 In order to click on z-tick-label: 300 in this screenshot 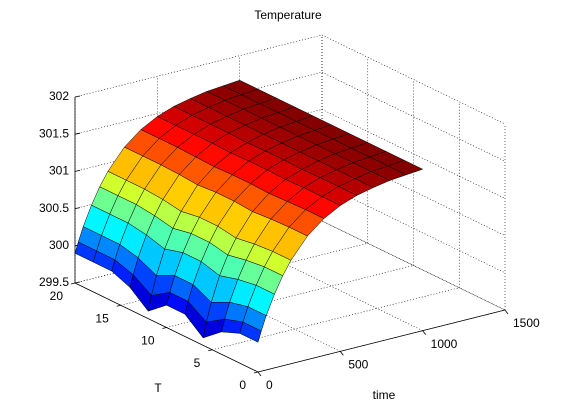, I will do `click(59, 245)`.